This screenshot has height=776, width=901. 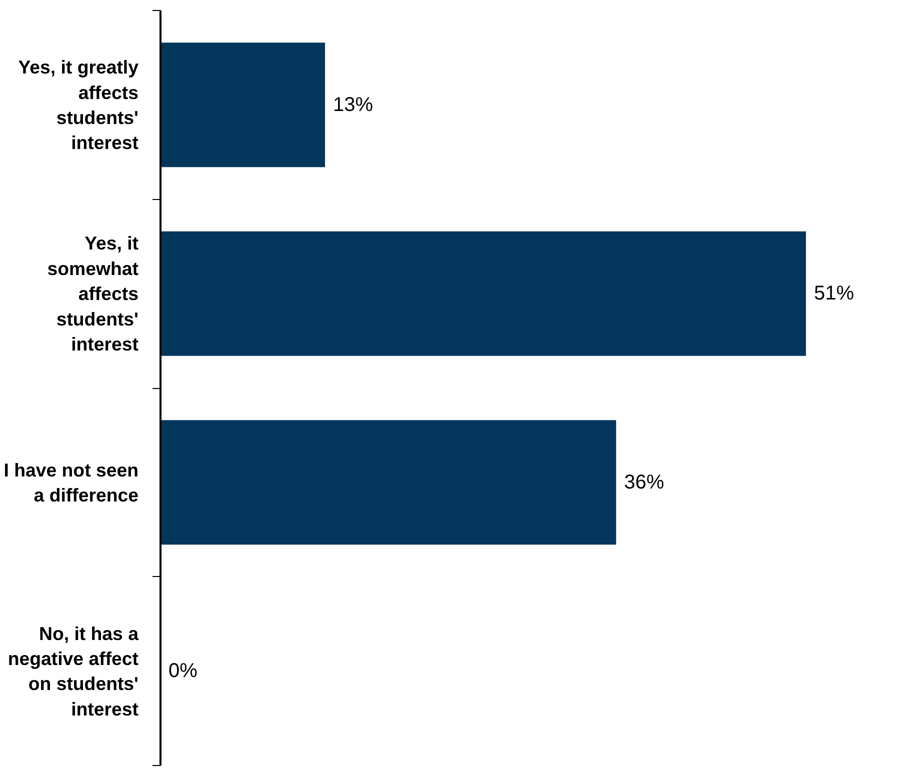 What do you see at coordinates (353, 105) in the screenshot?
I see `data-label: 13%` at bounding box center [353, 105].